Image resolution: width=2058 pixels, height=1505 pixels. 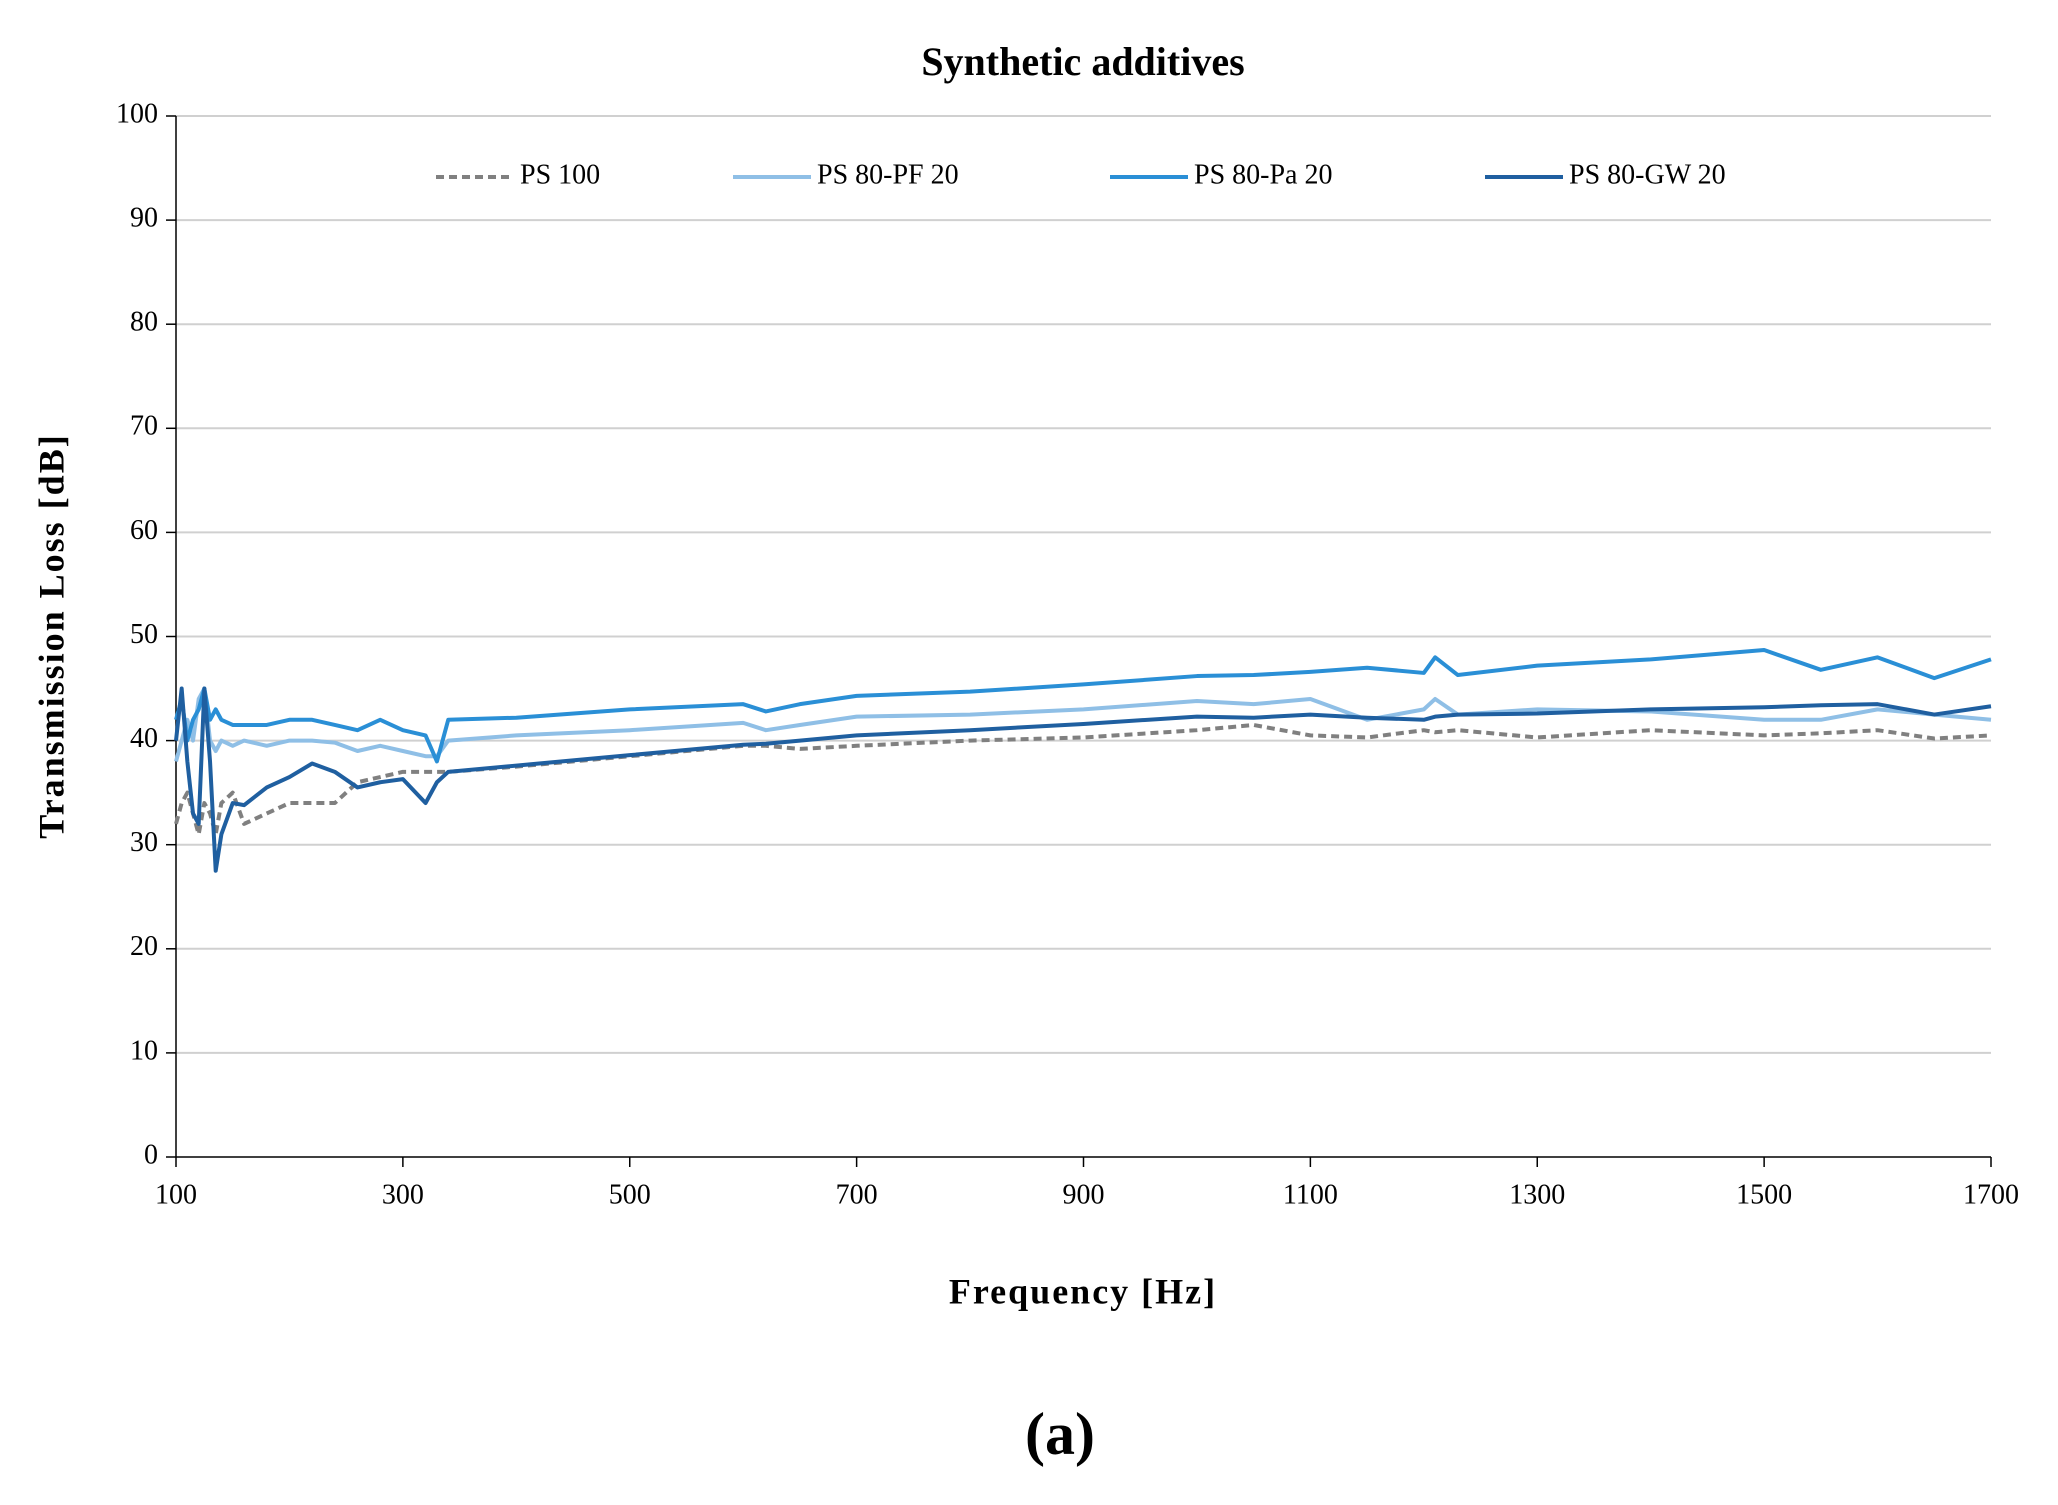 I want to click on y-tick-label: 80, so click(x=144, y=322).